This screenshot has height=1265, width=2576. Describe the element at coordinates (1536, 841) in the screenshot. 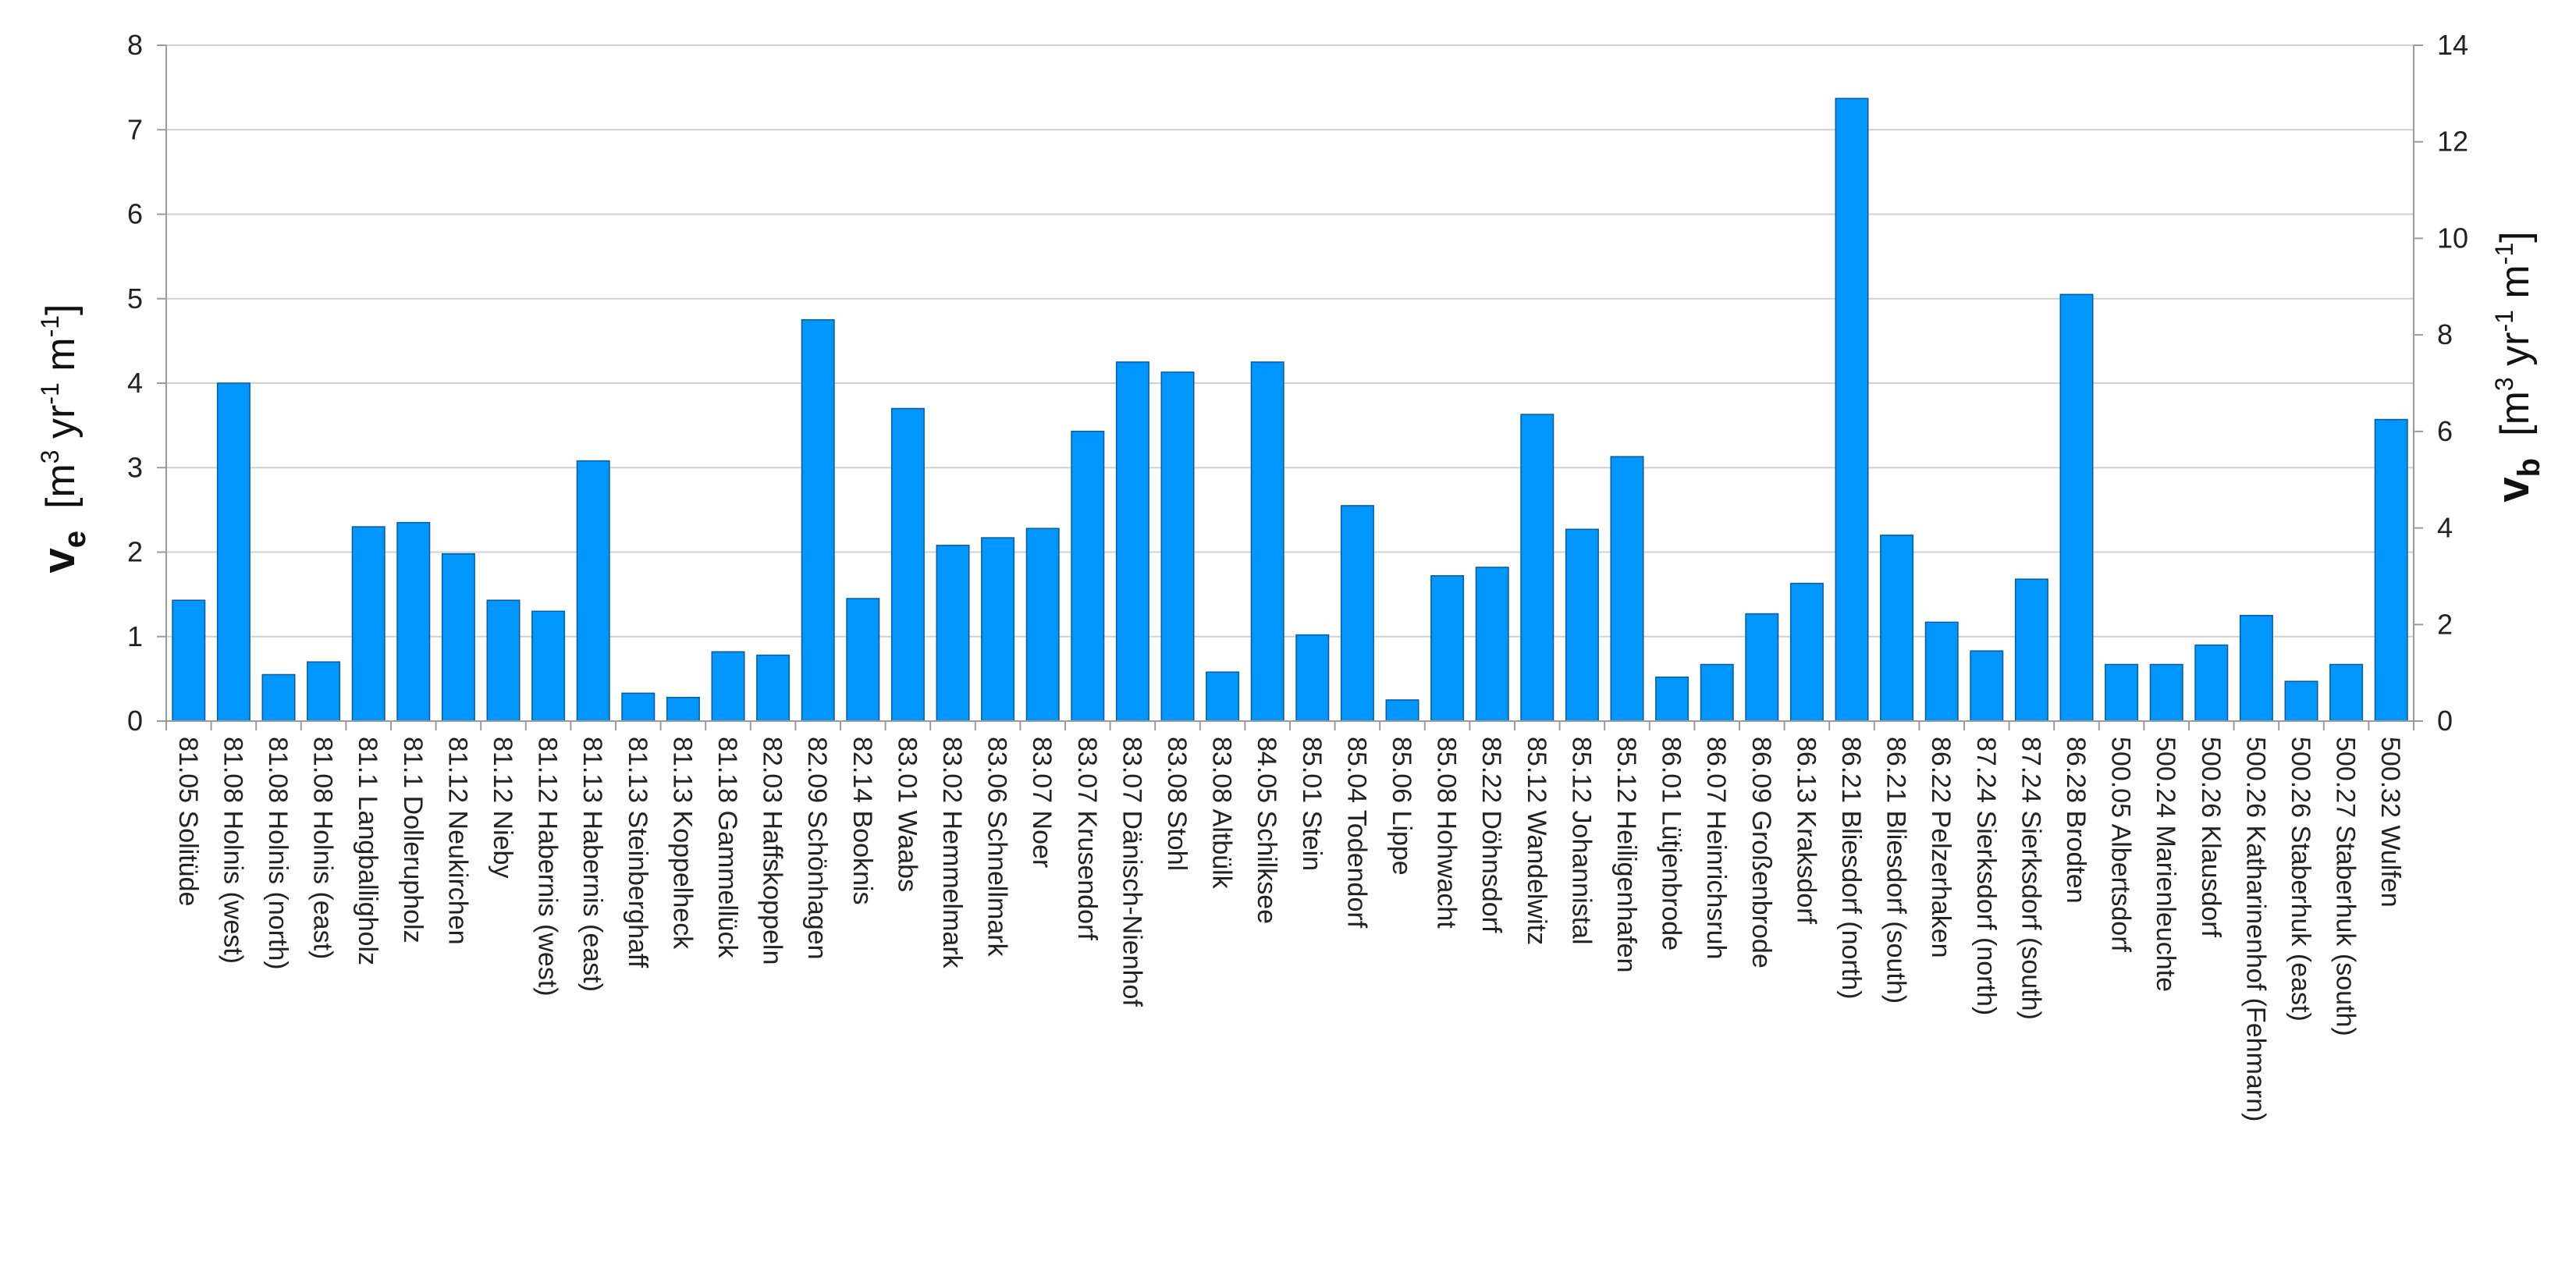

I see `category-label: 85.12 Wandelwitz` at that location.